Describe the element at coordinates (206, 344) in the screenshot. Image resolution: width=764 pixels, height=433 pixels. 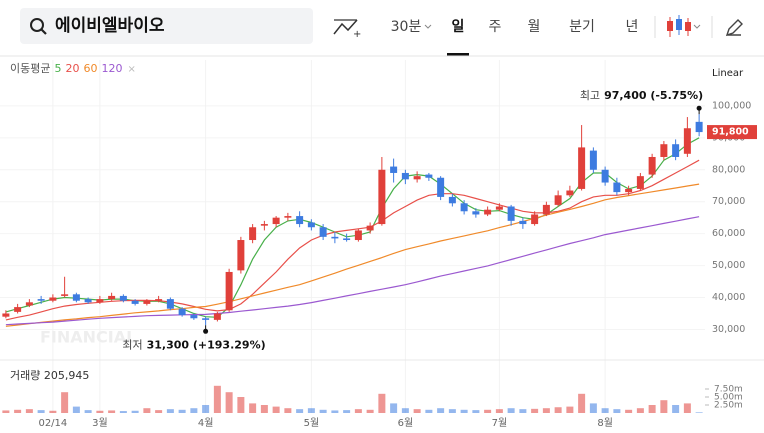
I see `low-text: 31,300 (+193.29%)` at that location.